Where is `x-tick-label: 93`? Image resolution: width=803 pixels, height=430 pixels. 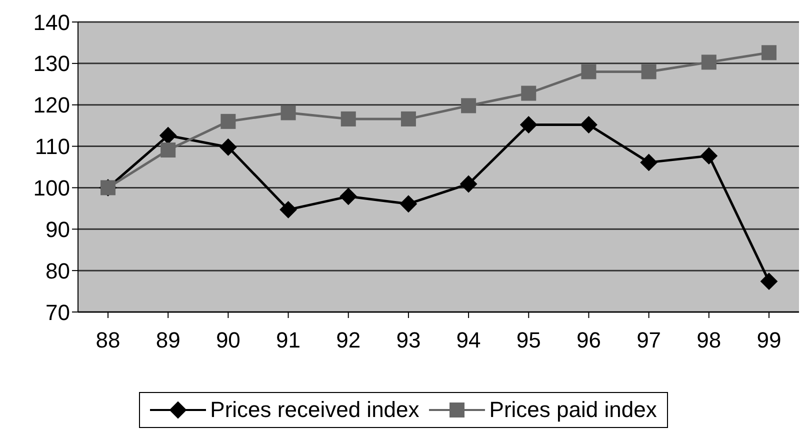 x-tick-label: 93 is located at coordinates (408, 340).